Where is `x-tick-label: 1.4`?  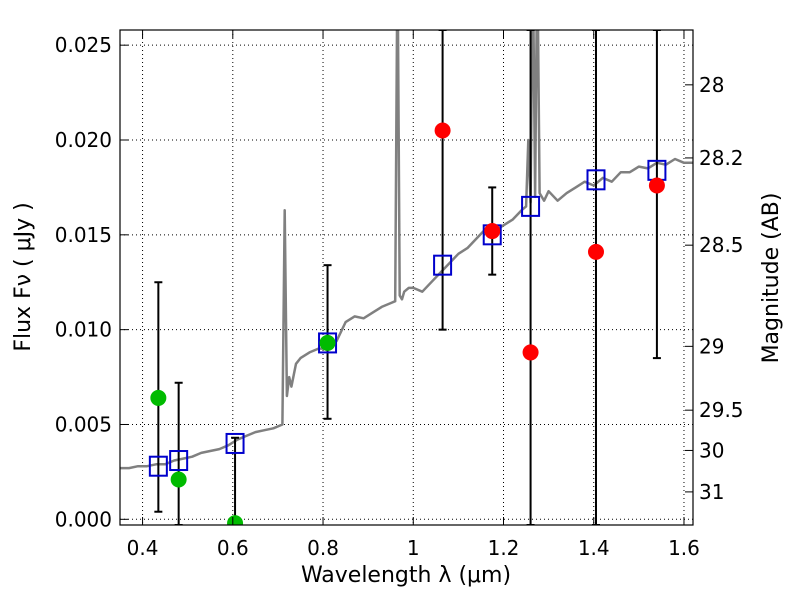
x-tick-label: 1.4 is located at coordinates (594, 548).